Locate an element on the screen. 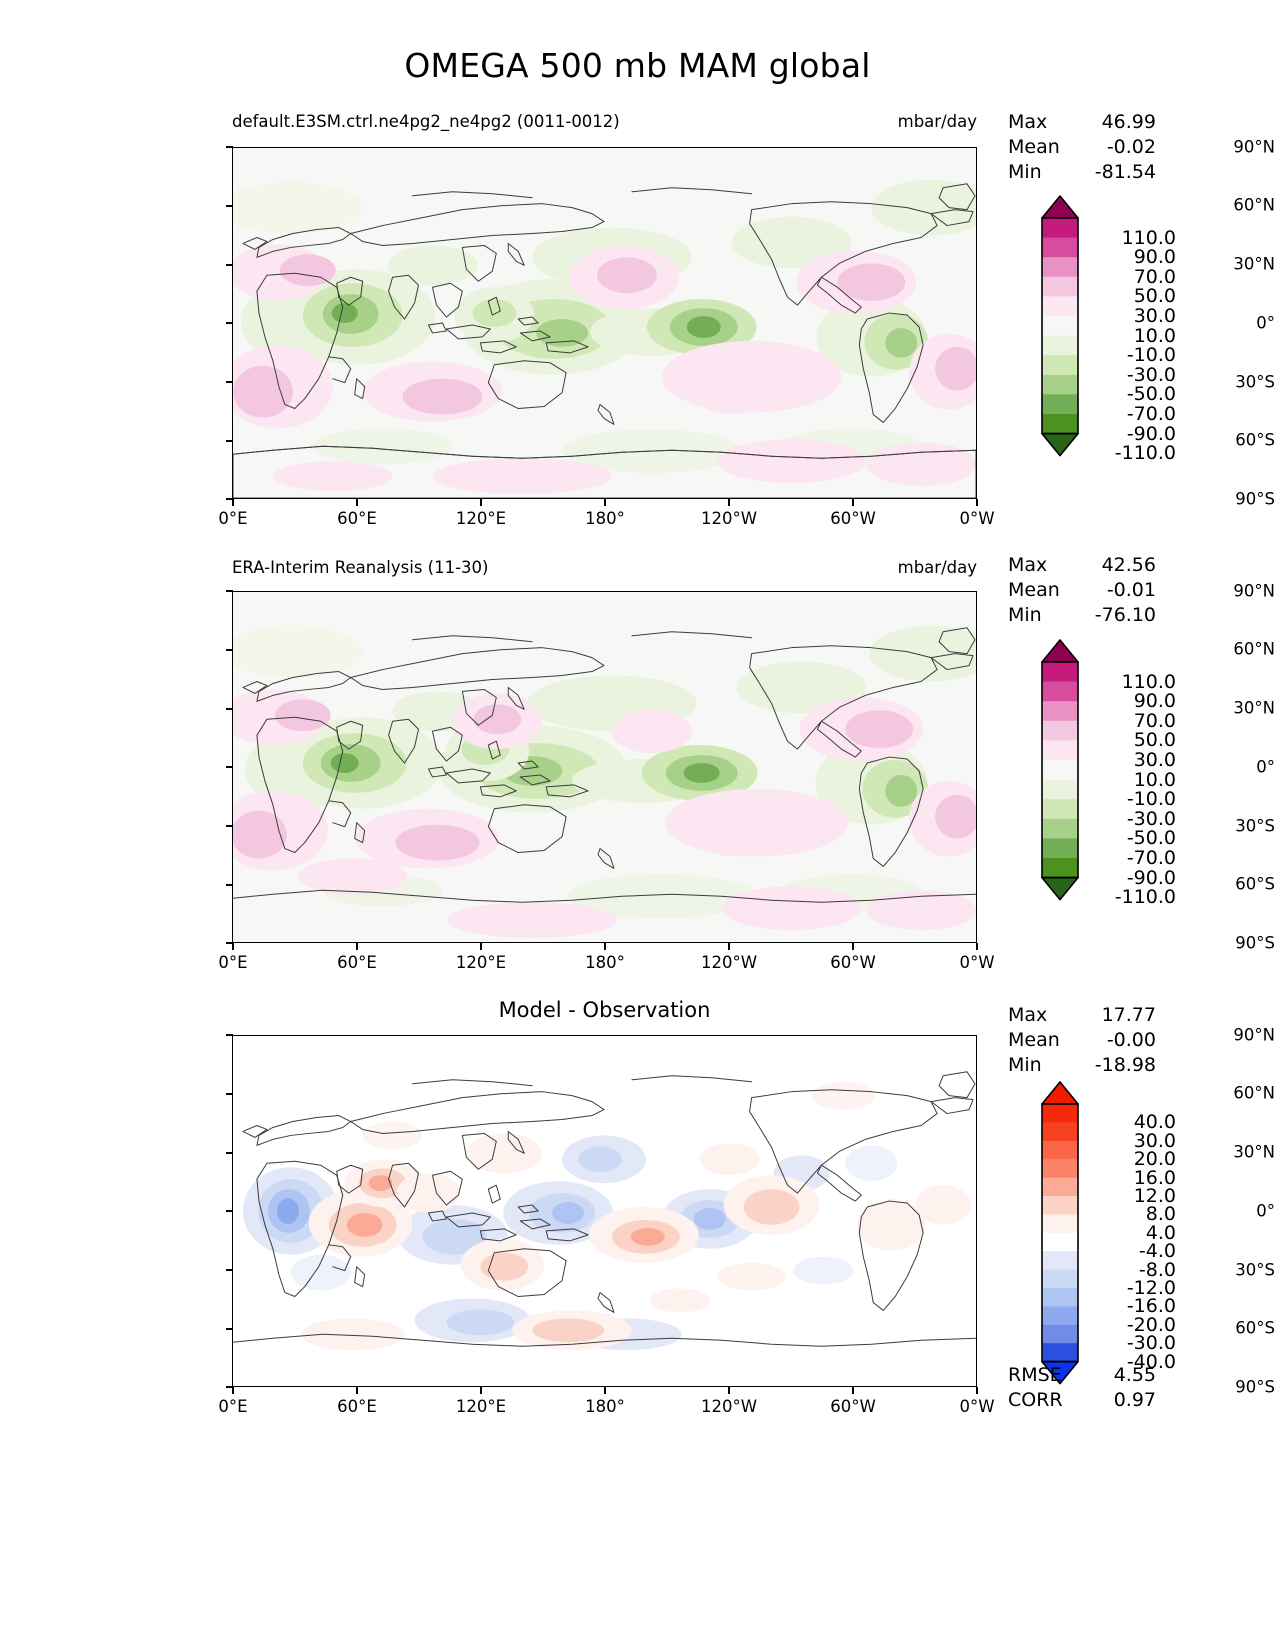 Image resolution: width=1275 pixels, height=1650 pixels. colorbar-tick-label: -30.0 is located at coordinates (1151, 818).